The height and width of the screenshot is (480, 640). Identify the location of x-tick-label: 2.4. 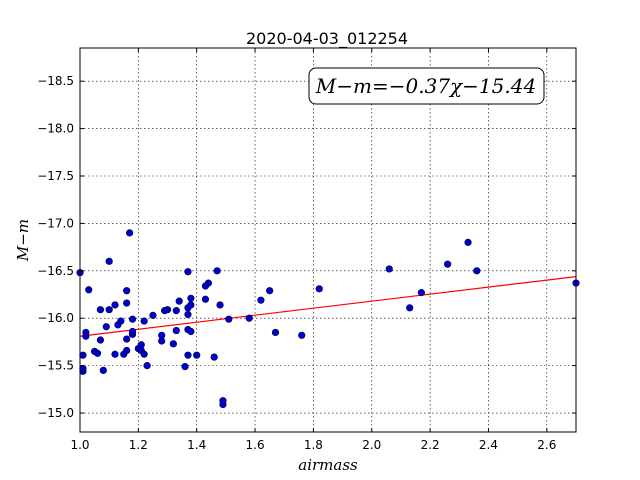
(488, 445).